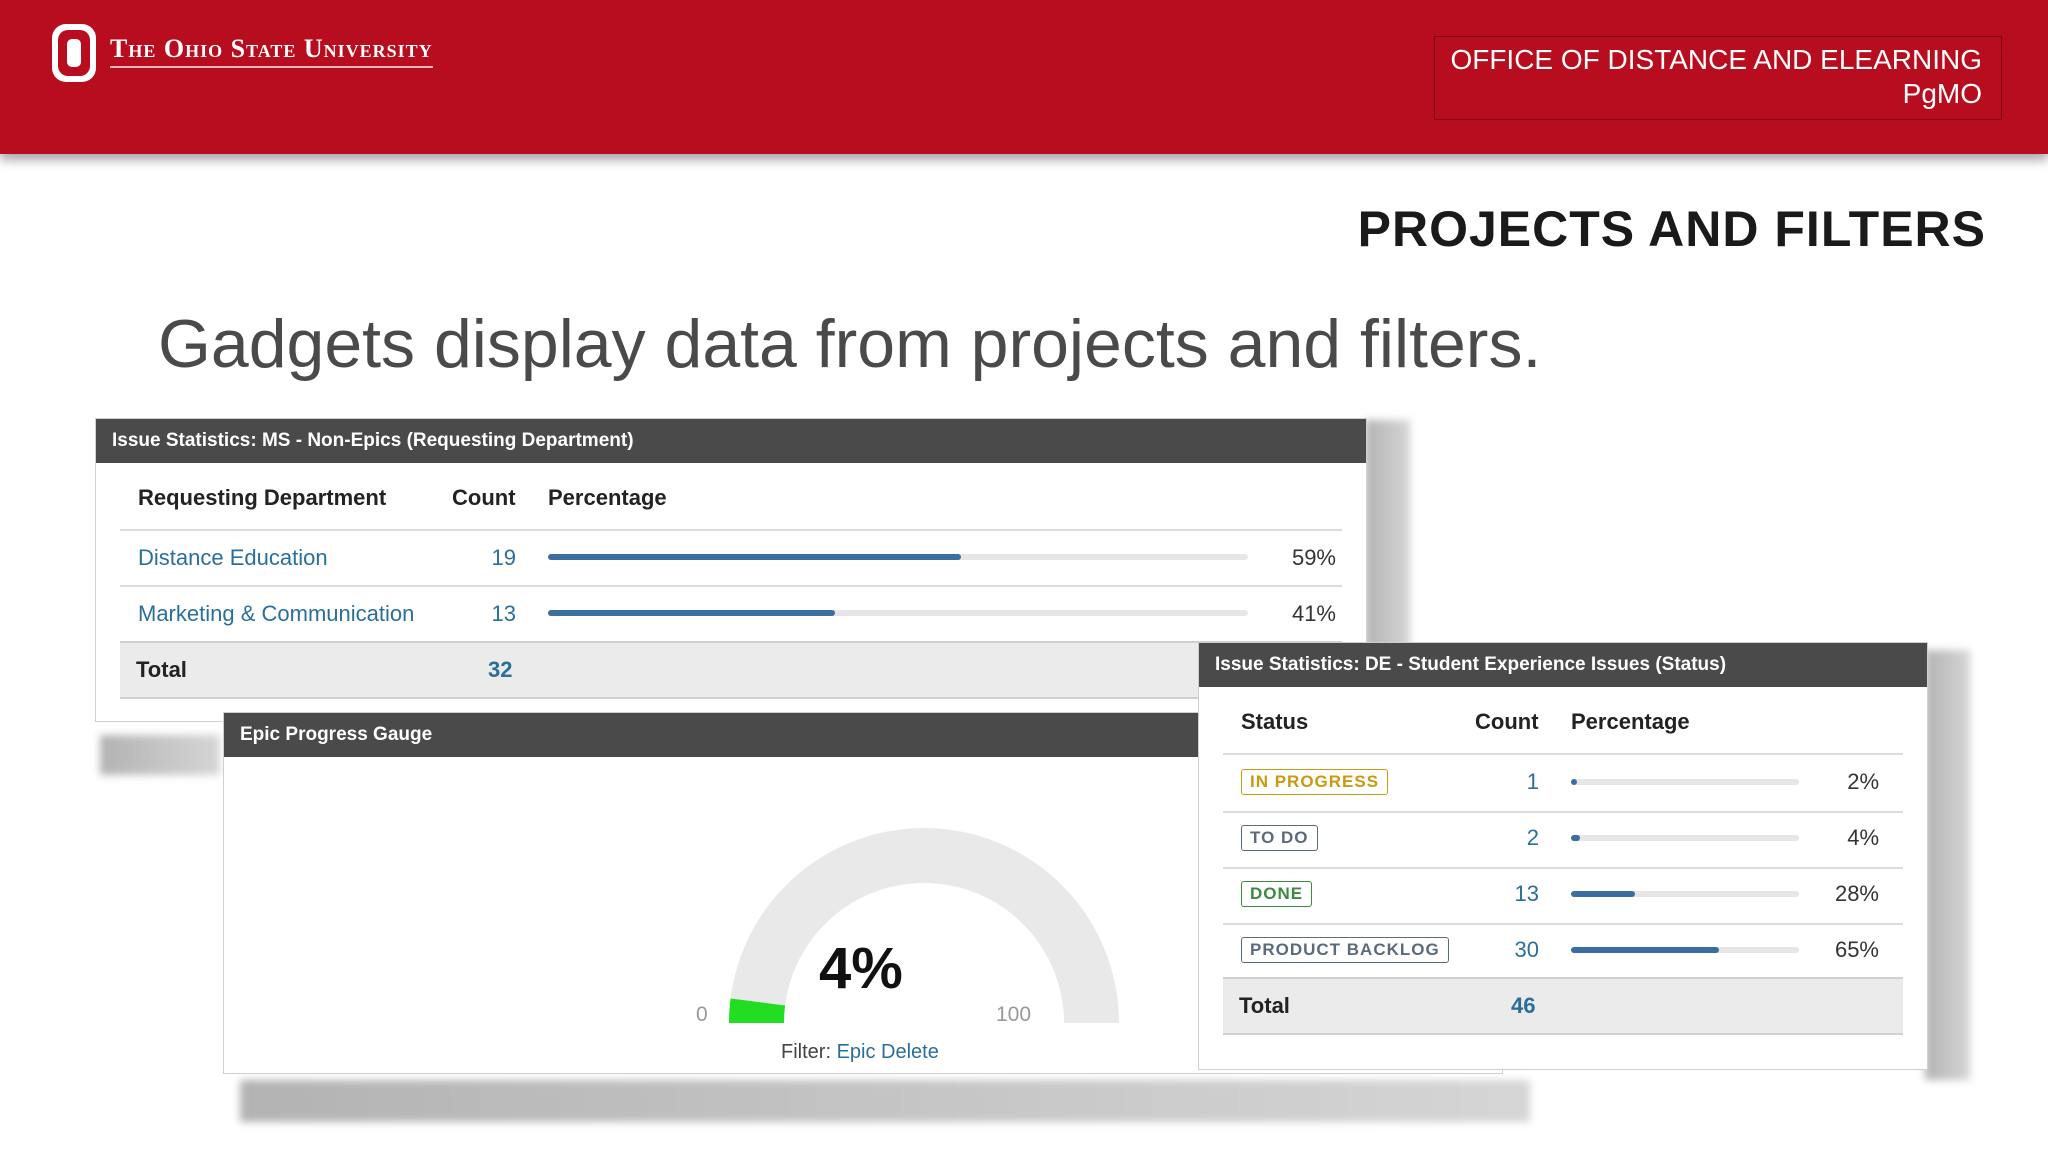 Image resolution: width=2048 pixels, height=1152 pixels. Describe the element at coordinates (500, 669) in the screenshot. I see `total-count-link: 32` at that location.